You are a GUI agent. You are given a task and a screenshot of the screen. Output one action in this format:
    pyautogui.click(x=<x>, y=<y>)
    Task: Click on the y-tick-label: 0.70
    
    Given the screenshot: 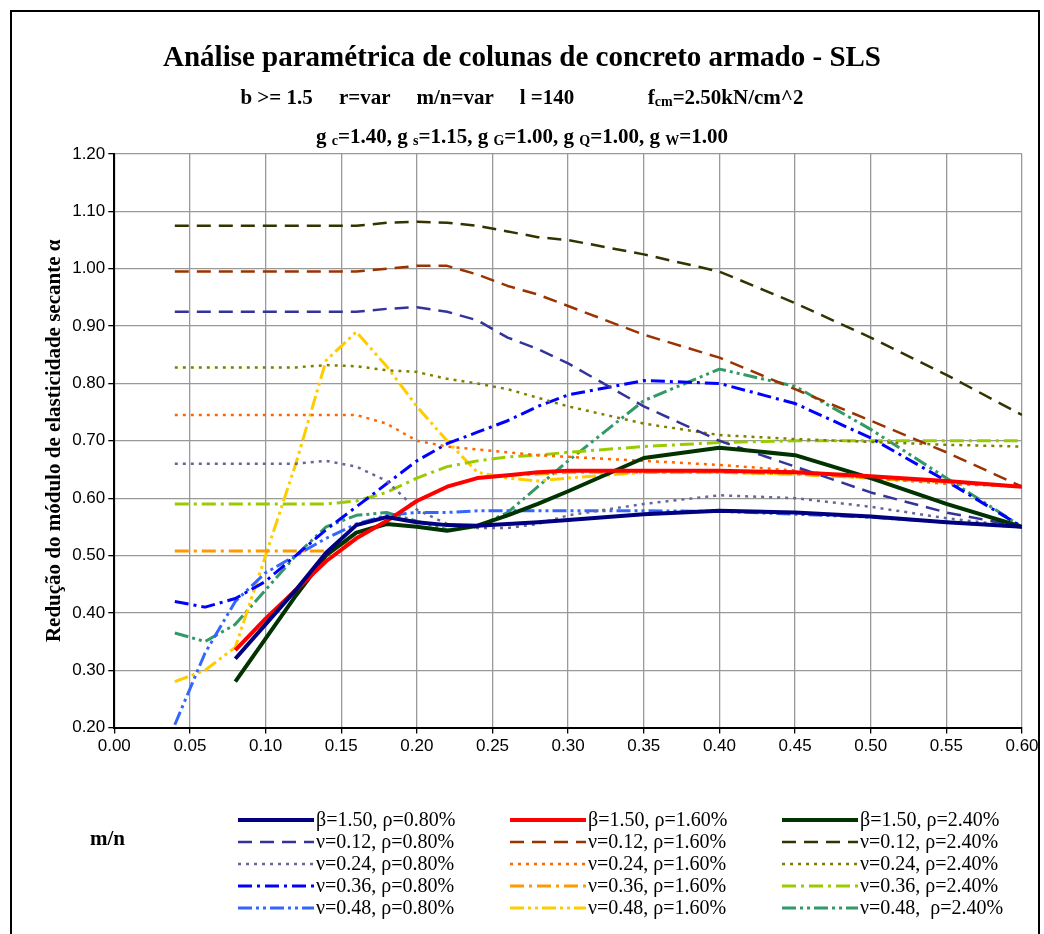 What is the action you would take?
    pyautogui.click(x=89, y=440)
    